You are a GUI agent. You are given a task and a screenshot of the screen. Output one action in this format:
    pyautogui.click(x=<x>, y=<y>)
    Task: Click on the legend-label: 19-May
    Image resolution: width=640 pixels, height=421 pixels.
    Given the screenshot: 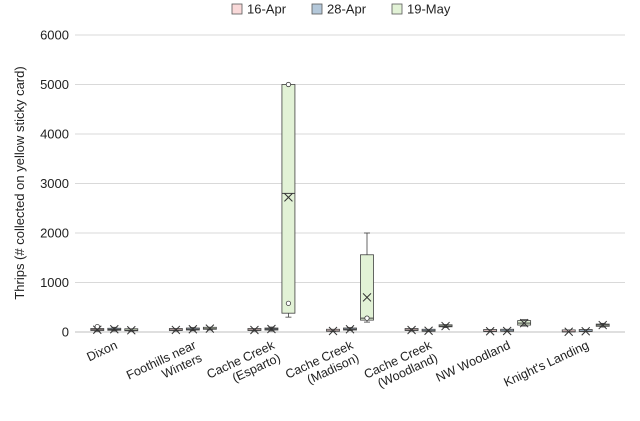 What is the action you would take?
    pyautogui.click(x=429, y=9)
    